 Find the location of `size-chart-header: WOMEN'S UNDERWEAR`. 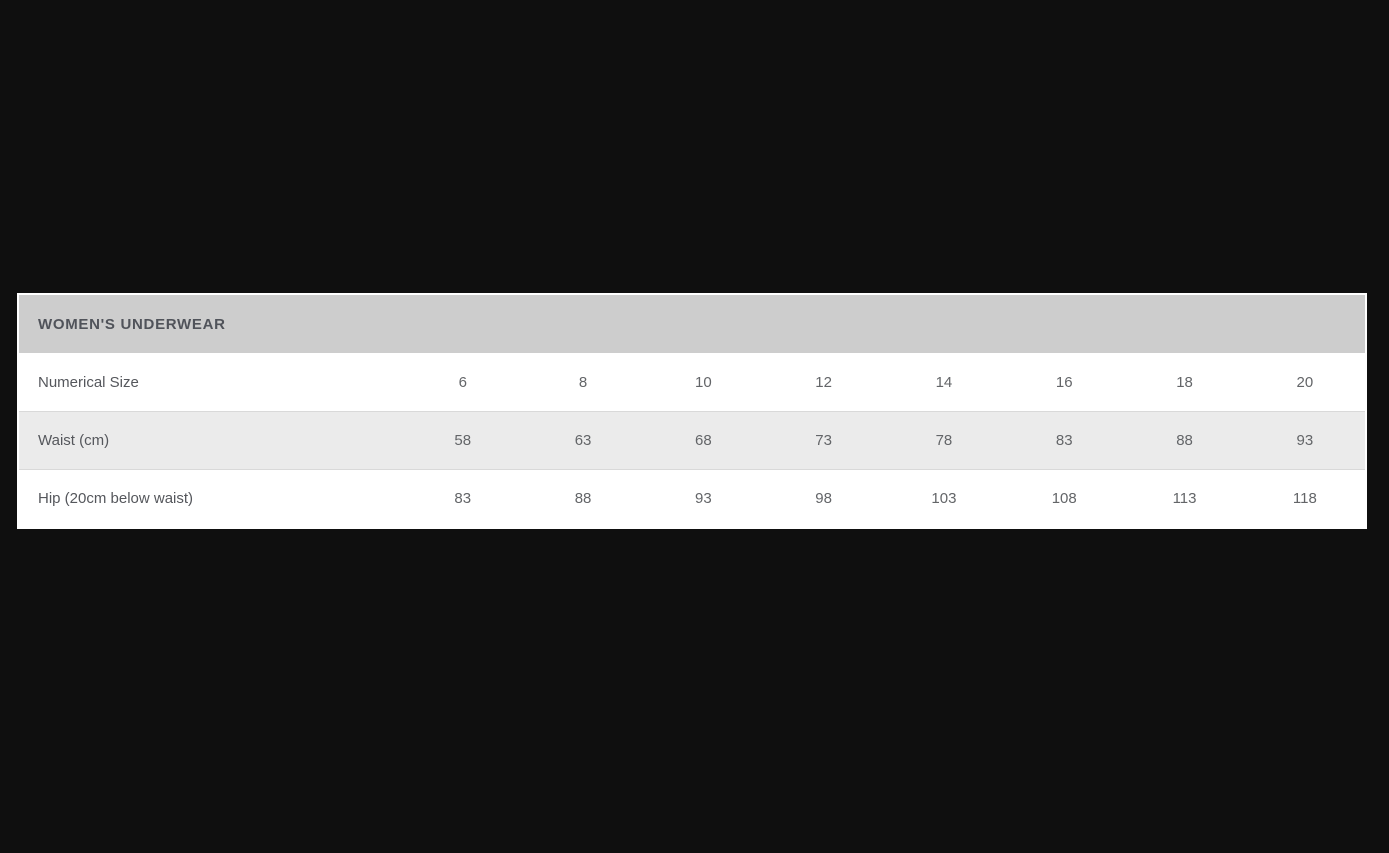

size-chart-header: WOMEN'S UNDERWEAR is located at coordinates (692, 324).